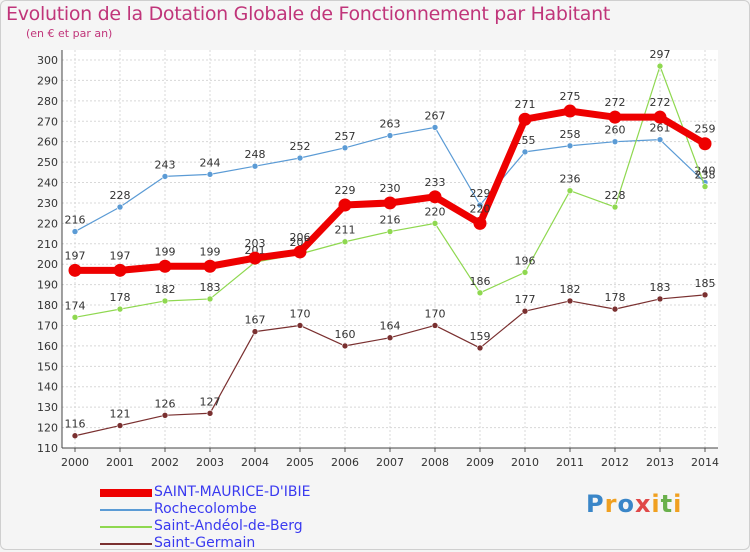  Describe the element at coordinates (47, 80) in the screenshot. I see `y-tick-label: 290` at that location.